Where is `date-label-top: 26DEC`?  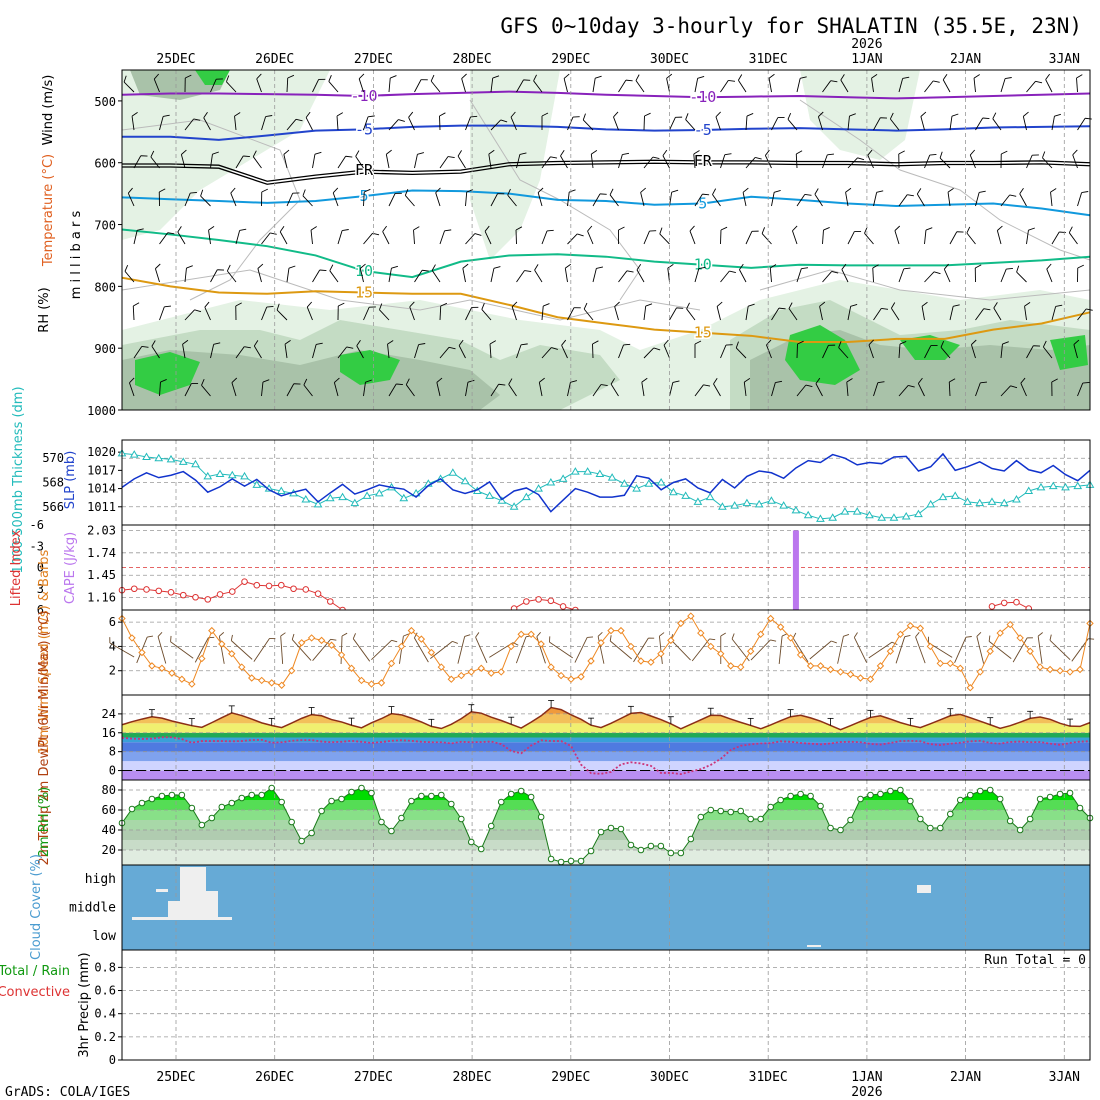
date-label-top: 26DEC is located at coordinates (274, 59).